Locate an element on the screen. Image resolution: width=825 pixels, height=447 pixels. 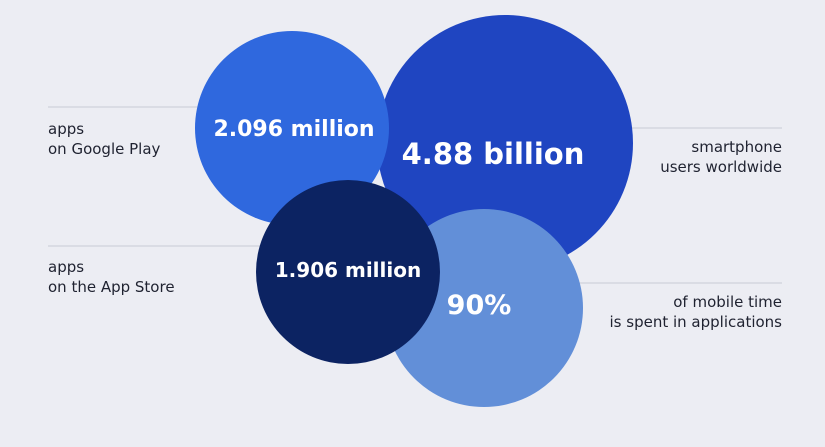
app-store-bubble is located at coordinates (348, 272).